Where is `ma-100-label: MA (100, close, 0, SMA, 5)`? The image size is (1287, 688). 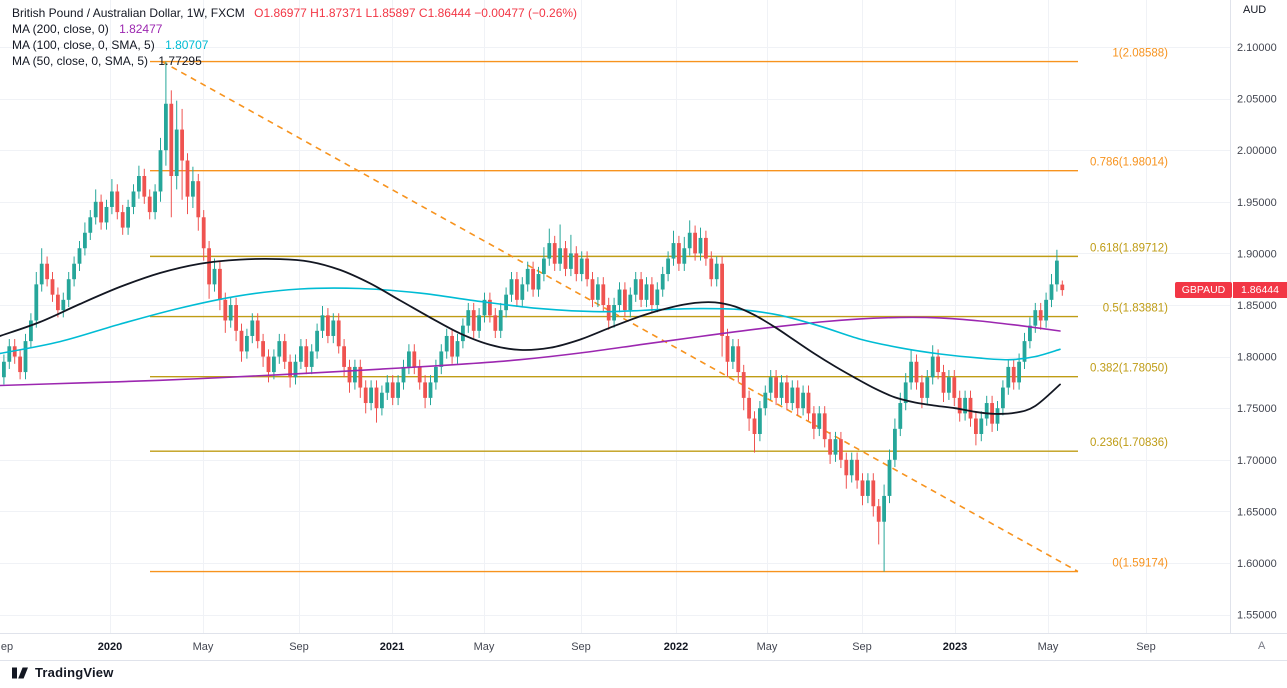
ma-100-label: MA (100, close, 0, SMA, 5) is located at coordinates (83, 45).